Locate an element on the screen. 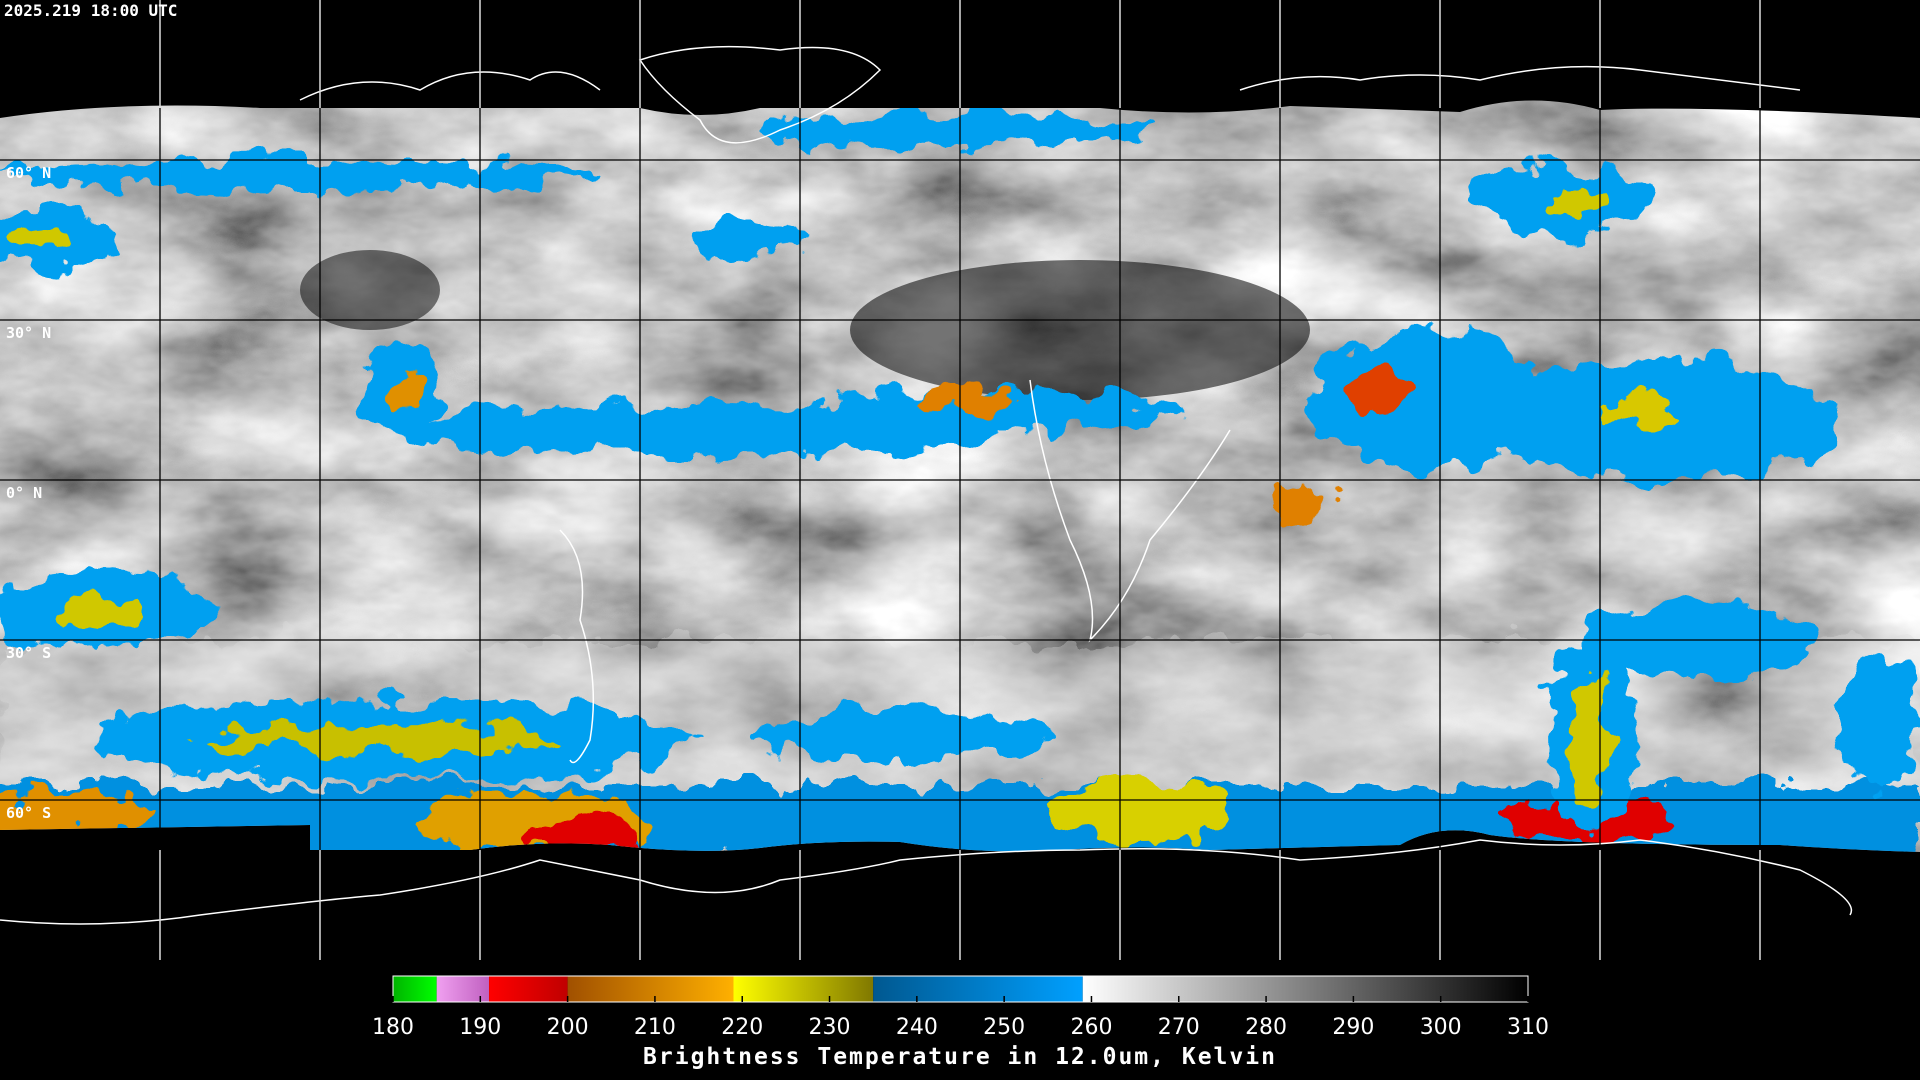  colorbar-tick-label: 300 is located at coordinates (1441, 1027).